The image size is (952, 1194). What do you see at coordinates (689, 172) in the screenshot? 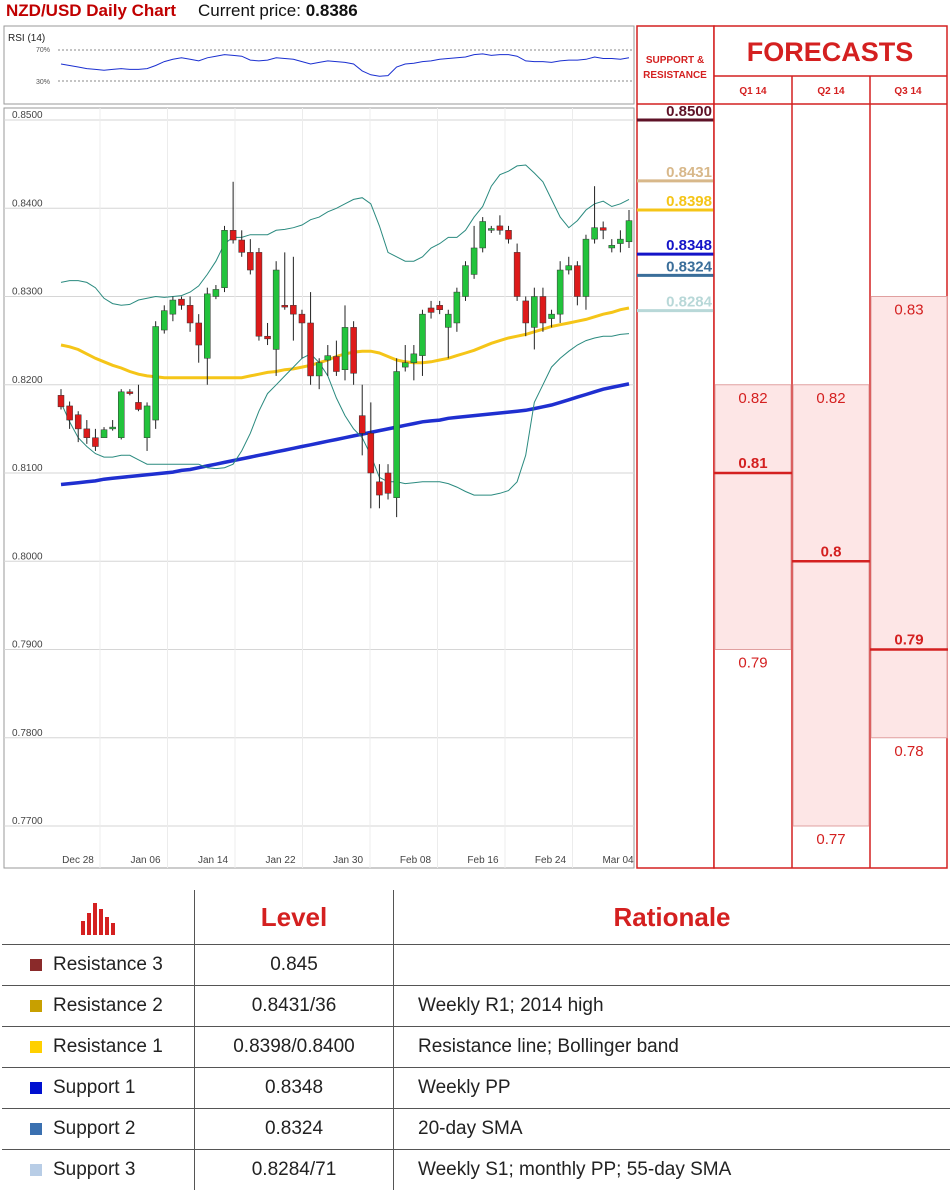
I see `sr-level-label: 0.8431` at bounding box center [689, 172].